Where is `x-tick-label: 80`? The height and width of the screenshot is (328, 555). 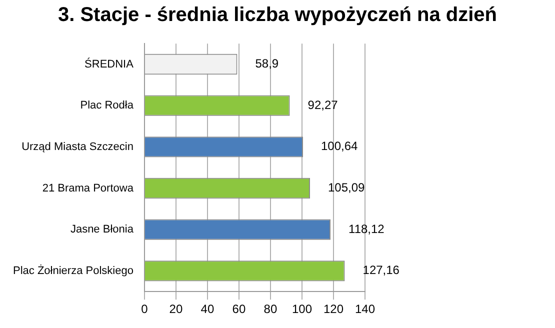 x-tick-label: 80 is located at coordinates (271, 309).